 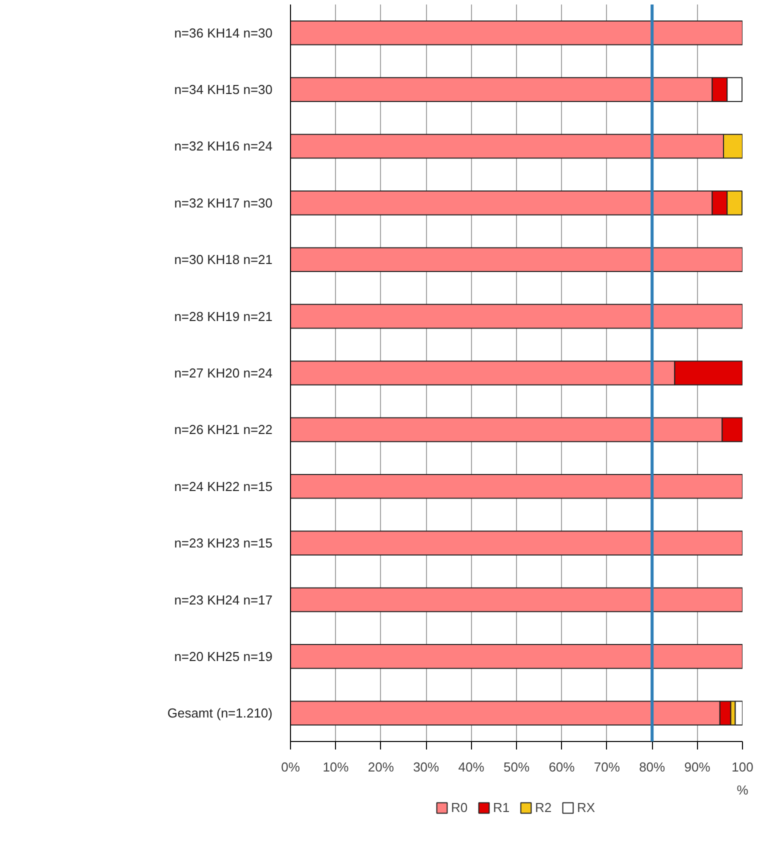 What do you see at coordinates (471, 767) in the screenshot?
I see `x-tick-label: 40%` at bounding box center [471, 767].